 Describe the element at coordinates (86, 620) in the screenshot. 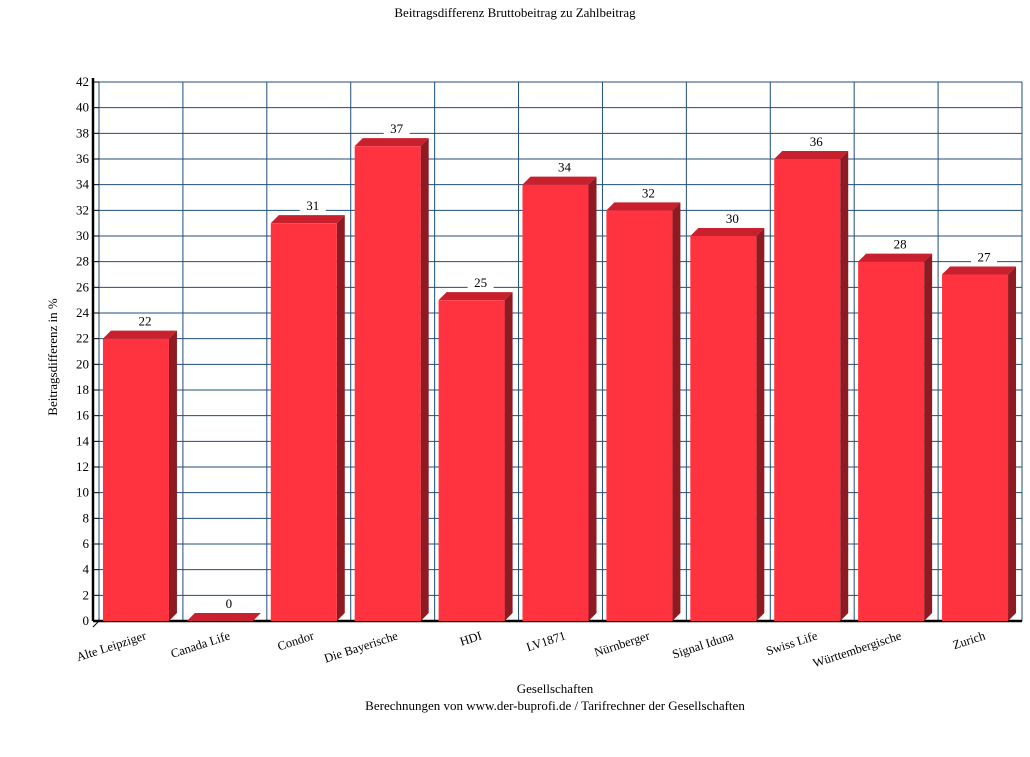

I see `y-tick-label: 0` at that location.